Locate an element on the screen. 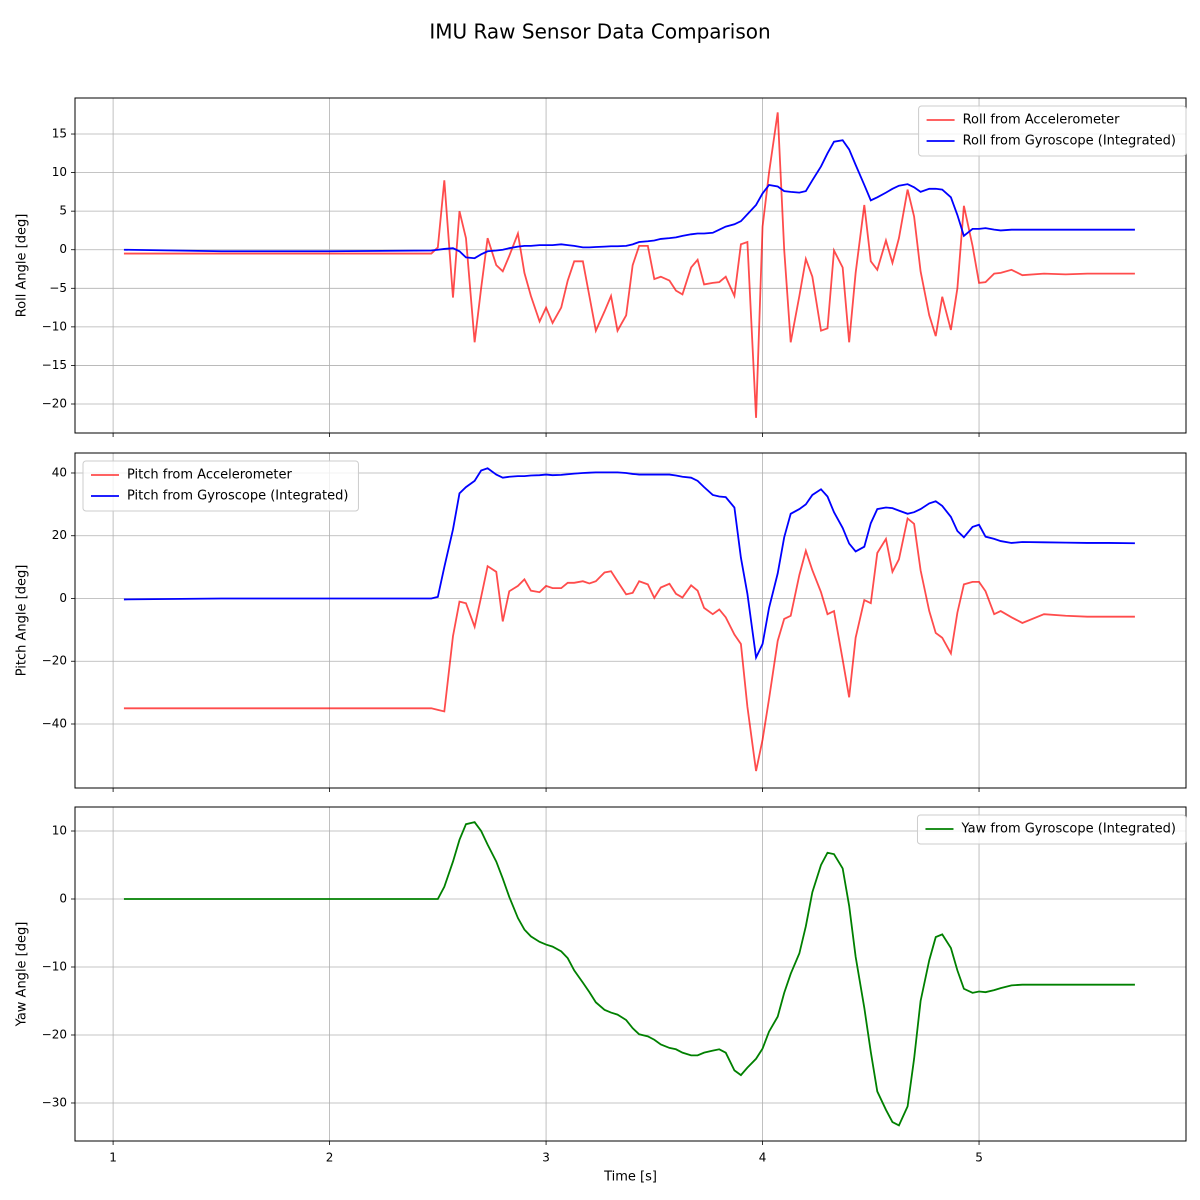 The width and height of the screenshot is (1200, 1200). y-tick-label: 20 is located at coordinates (59, 535).